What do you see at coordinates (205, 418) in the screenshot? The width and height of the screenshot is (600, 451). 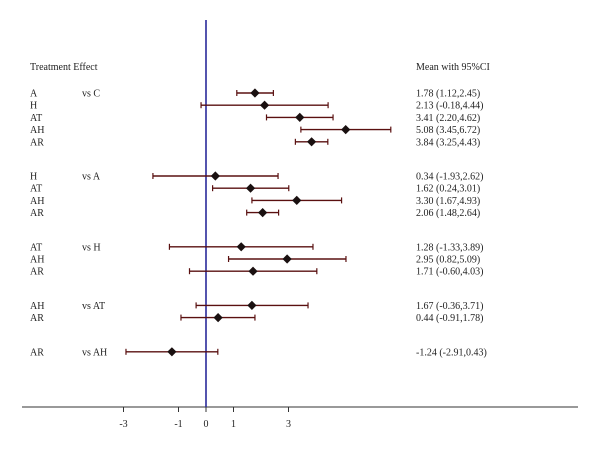 I see `x-axis-ticks: -3 -1 0 1 3` at bounding box center [205, 418].